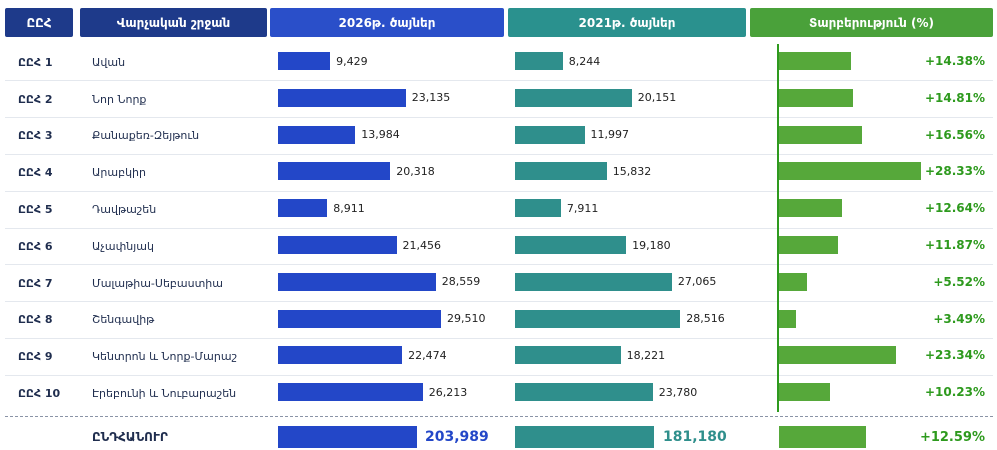 The height and width of the screenshot is (450, 997). I want to click on district-name: Էրեբունի և Նուբարաշեն, so click(164, 394).